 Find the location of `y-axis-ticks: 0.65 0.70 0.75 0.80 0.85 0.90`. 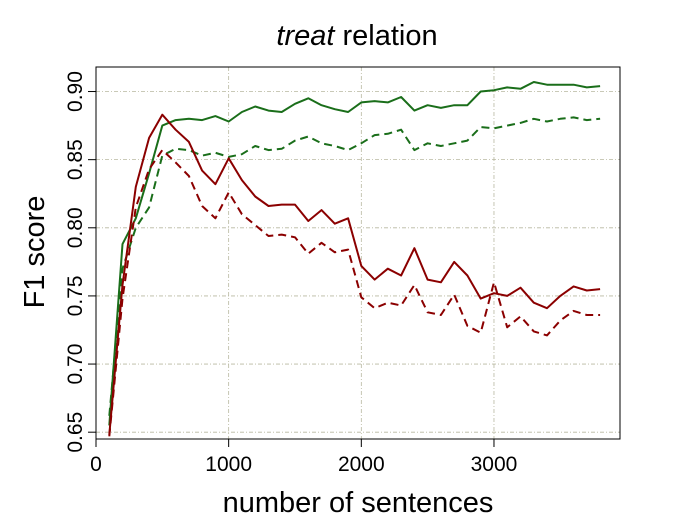

y-axis-ticks: 0.65 0.70 0.75 0.80 0.85 0.90 is located at coordinates (80, 262).